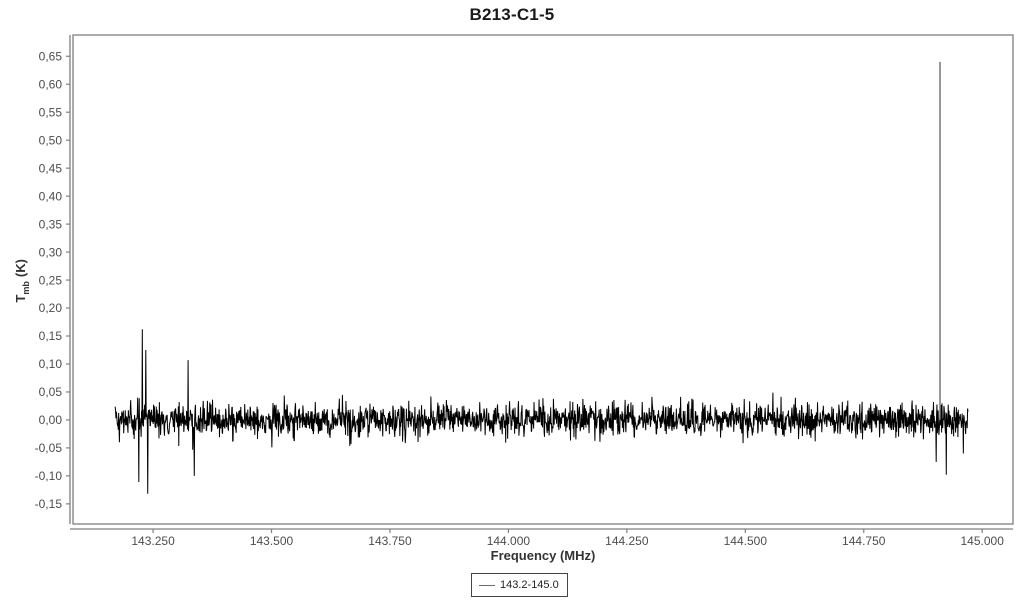 The width and height of the screenshot is (1024, 600). Describe the element at coordinates (746, 541) in the screenshot. I see `x-tick-label: 144.500` at that location.